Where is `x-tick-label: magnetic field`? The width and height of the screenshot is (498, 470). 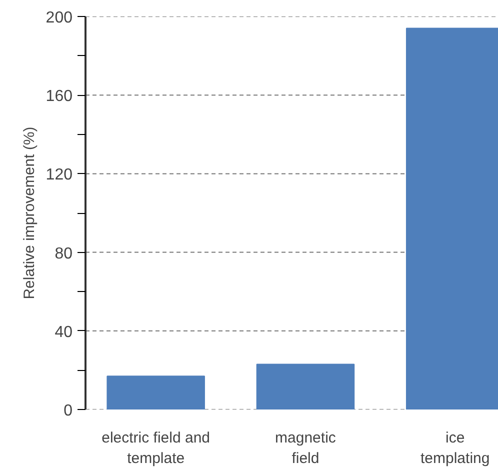
x-tick-label: magnetic field is located at coordinates (305, 448).